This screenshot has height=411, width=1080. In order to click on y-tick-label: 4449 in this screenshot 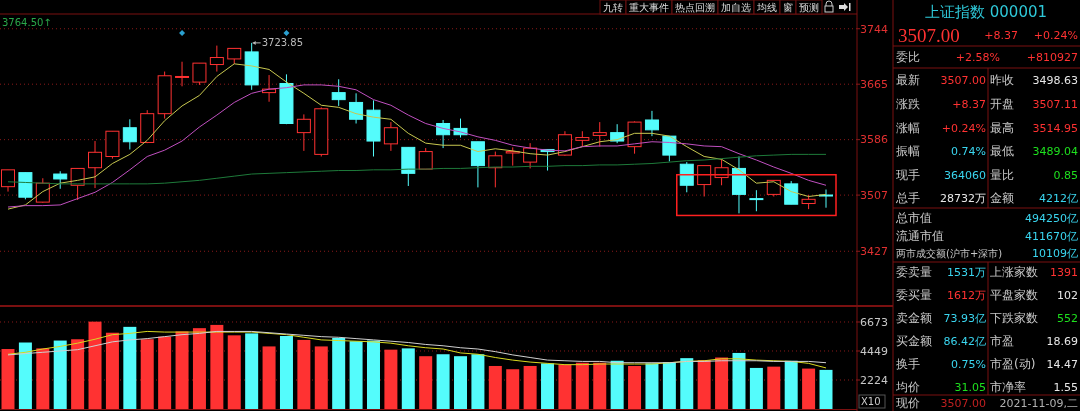, I will do `click(874, 351)`.